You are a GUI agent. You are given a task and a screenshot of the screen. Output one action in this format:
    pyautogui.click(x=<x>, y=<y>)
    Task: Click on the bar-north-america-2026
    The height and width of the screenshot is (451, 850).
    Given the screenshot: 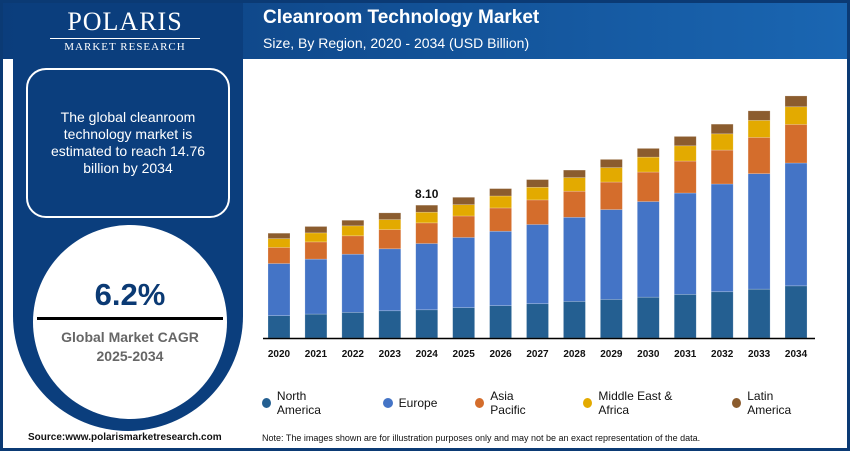 What is the action you would take?
    pyautogui.click(x=500, y=322)
    